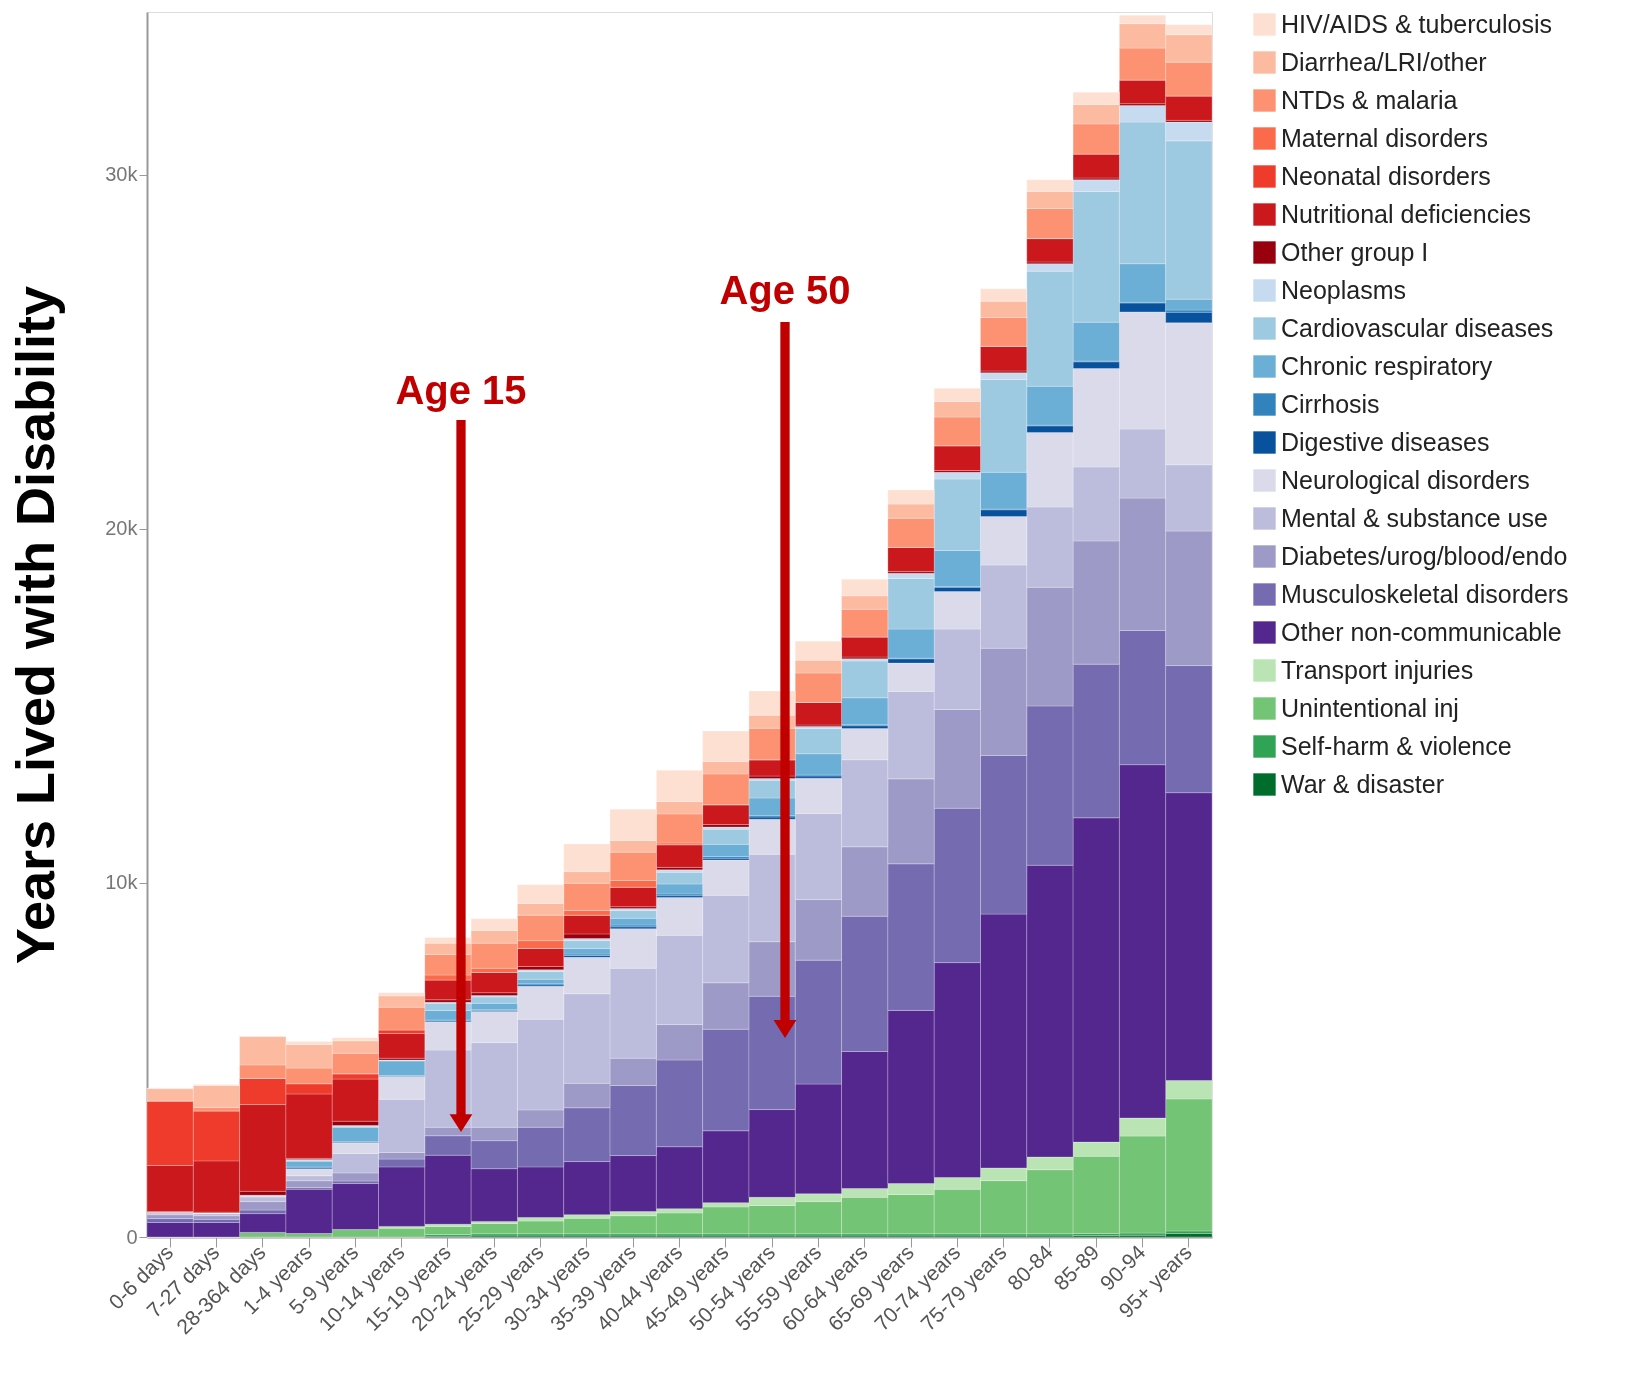  I want to click on legend-label: Nutritional deficiencies, so click(1406, 213).